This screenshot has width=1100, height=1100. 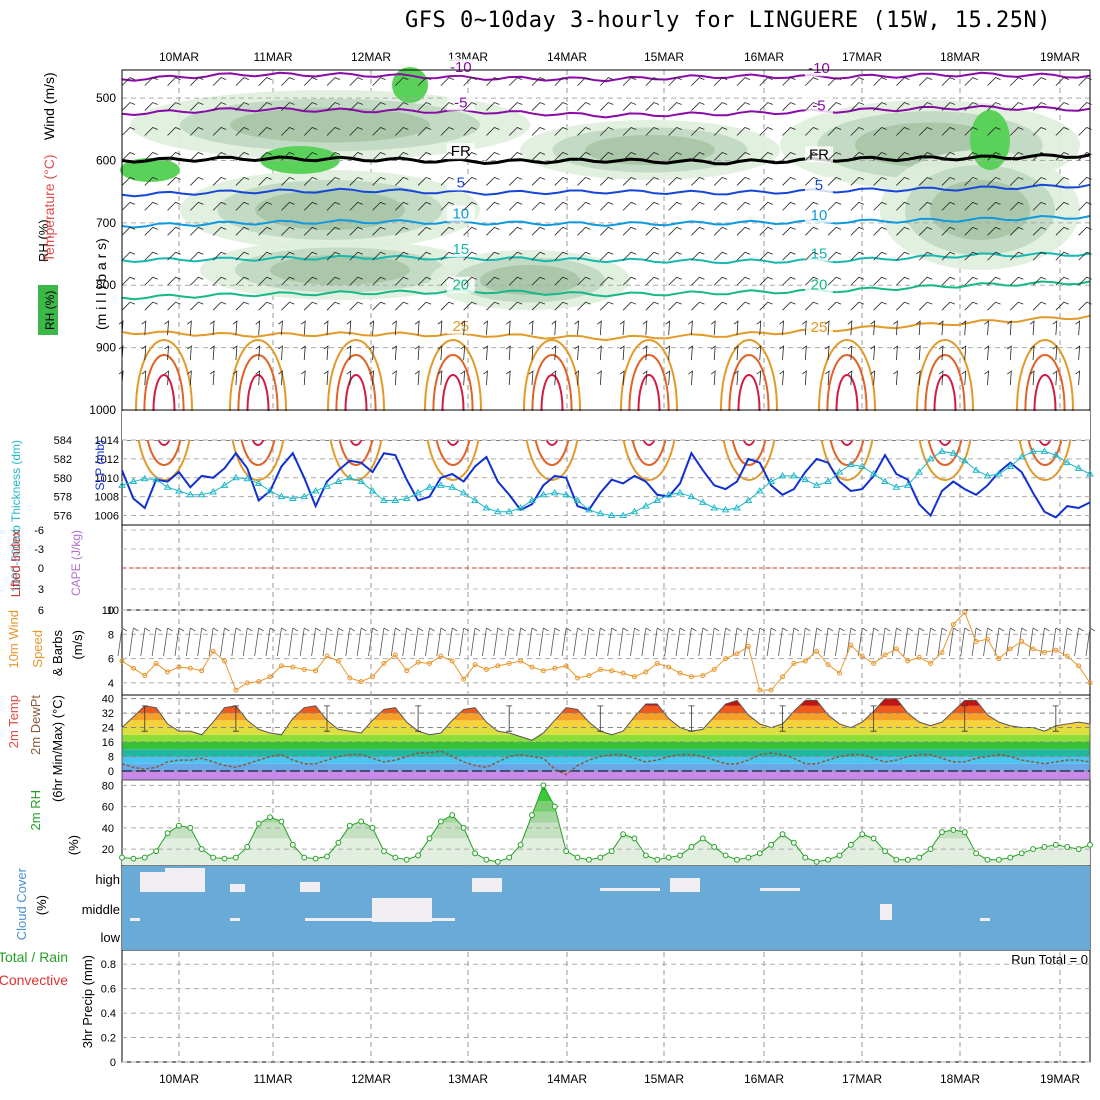 I want to click on precip-convective-label: Convective, so click(x=34, y=980).